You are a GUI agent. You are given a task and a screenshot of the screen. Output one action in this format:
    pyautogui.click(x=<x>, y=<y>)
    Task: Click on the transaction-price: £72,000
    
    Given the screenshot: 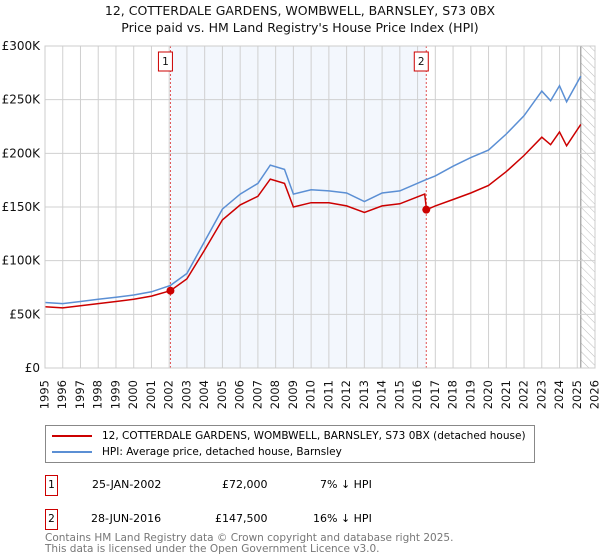 What is the action you would take?
    pyautogui.click(x=245, y=484)
    